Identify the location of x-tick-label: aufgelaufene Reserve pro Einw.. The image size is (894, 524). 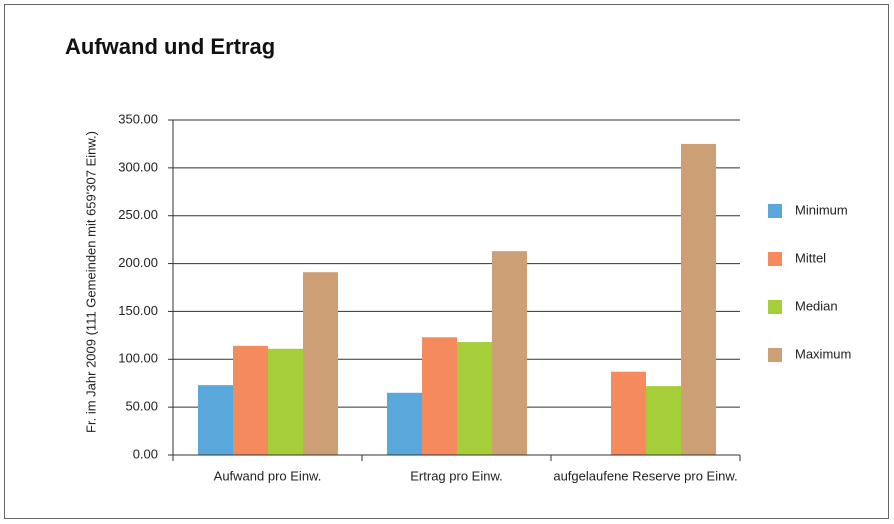
(645, 475).